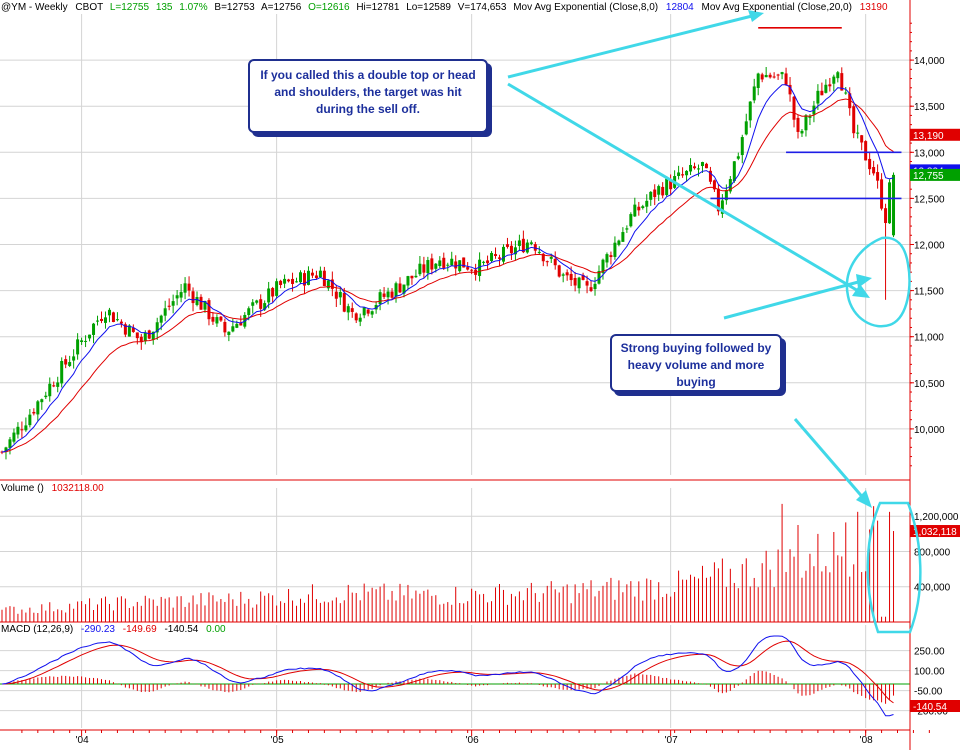 The height and width of the screenshot is (755, 960). I want to click on volume-value-box, so click(935, 531).